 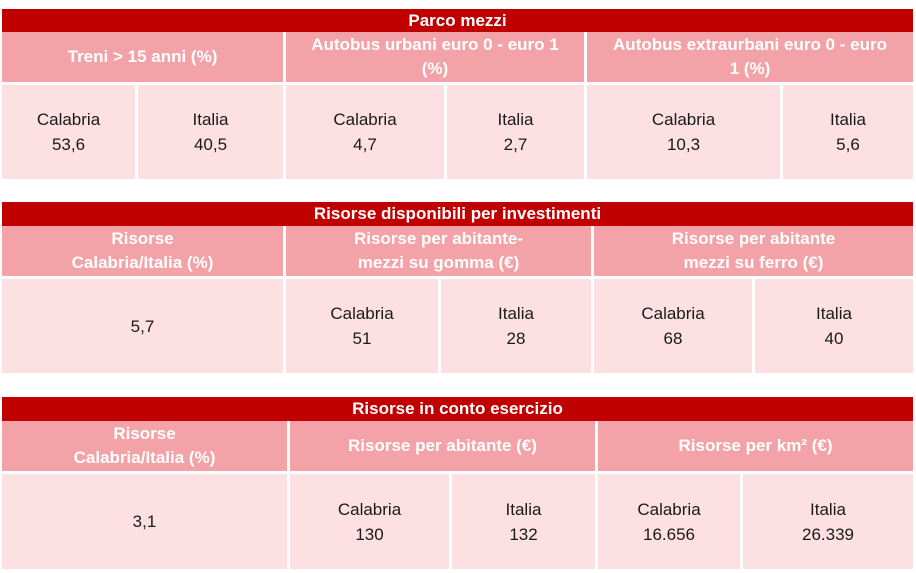 What do you see at coordinates (363, 130) in the screenshot?
I see `data-cell: Calabria 4,7` at bounding box center [363, 130].